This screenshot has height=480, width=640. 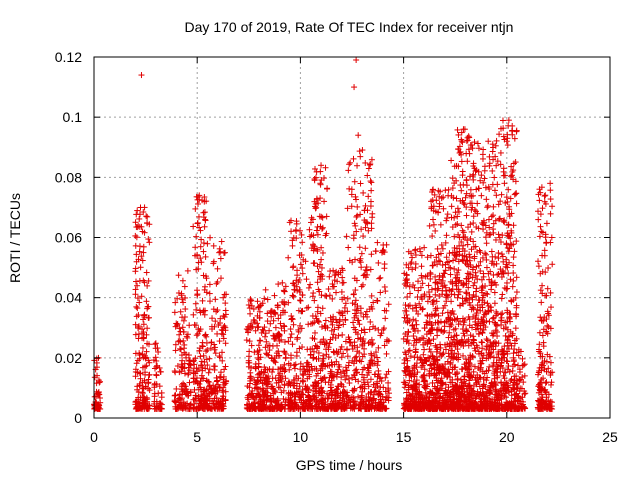 What do you see at coordinates (610, 437) in the screenshot?
I see `x-tick-label: 25` at bounding box center [610, 437].